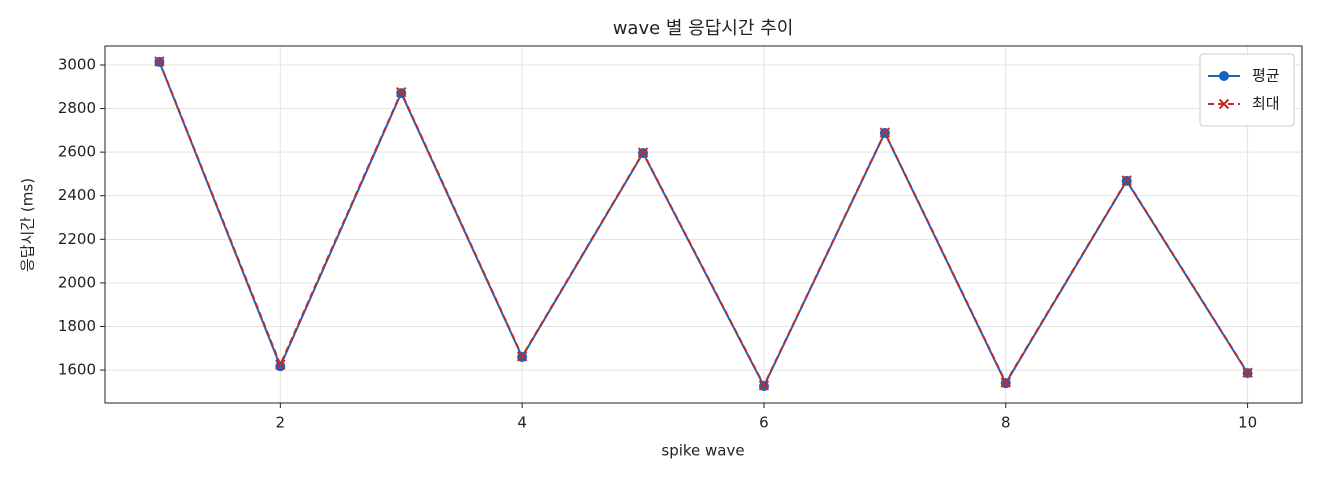 Image resolution: width=1320 pixels, height=480 pixels. What do you see at coordinates (77, 64) in the screenshot?
I see `y-tick-label: 3000` at bounding box center [77, 64].